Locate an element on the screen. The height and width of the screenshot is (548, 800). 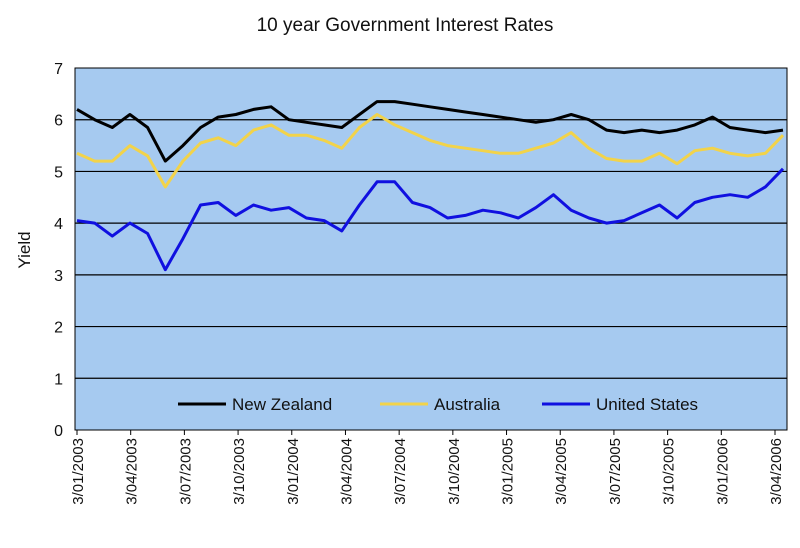
y-tick-label: 2 is located at coordinates (58, 328).